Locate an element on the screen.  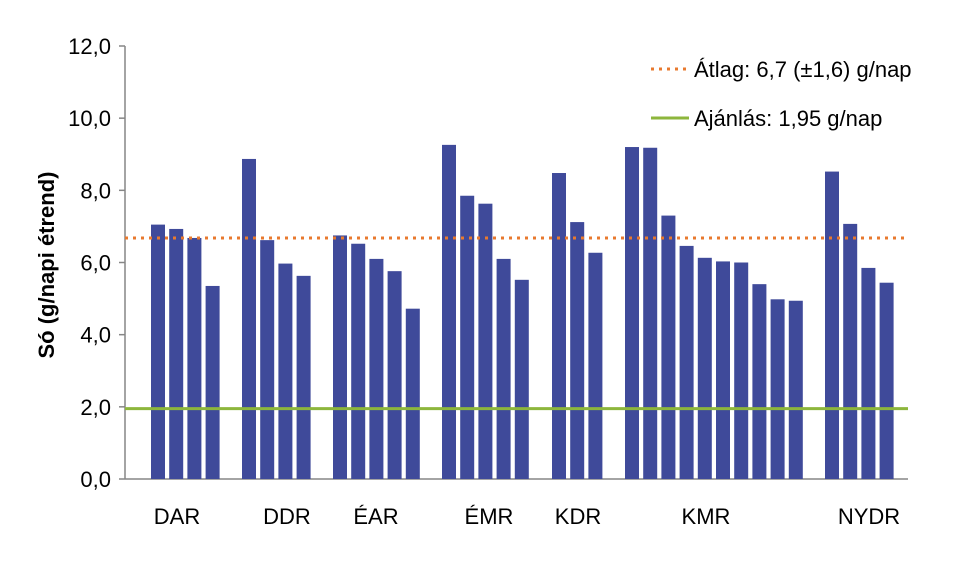
bar-émr-3 is located at coordinates (485, 341).